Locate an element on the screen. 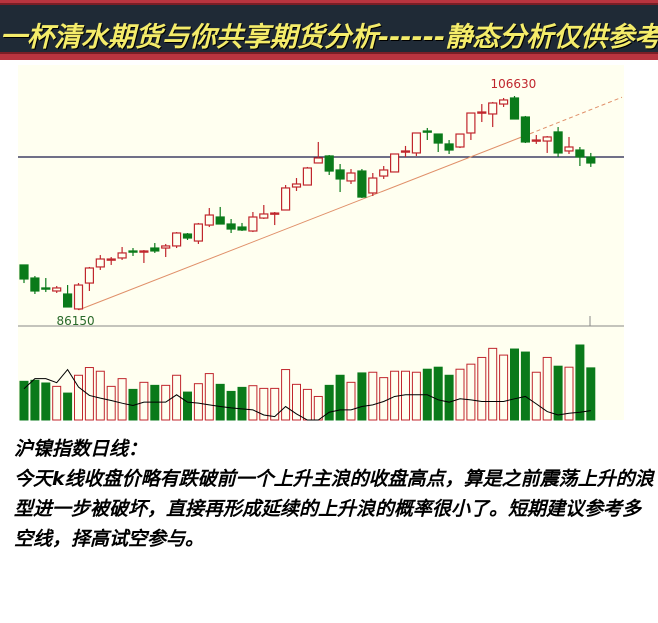 The width and height of the screenshot is (658, 623). analysis-line-1: 今天k线收盘价略有跌破前一个上升主浪的收盘高点，算是之前震荡上升的浪 is located at coordinates (334, 479).